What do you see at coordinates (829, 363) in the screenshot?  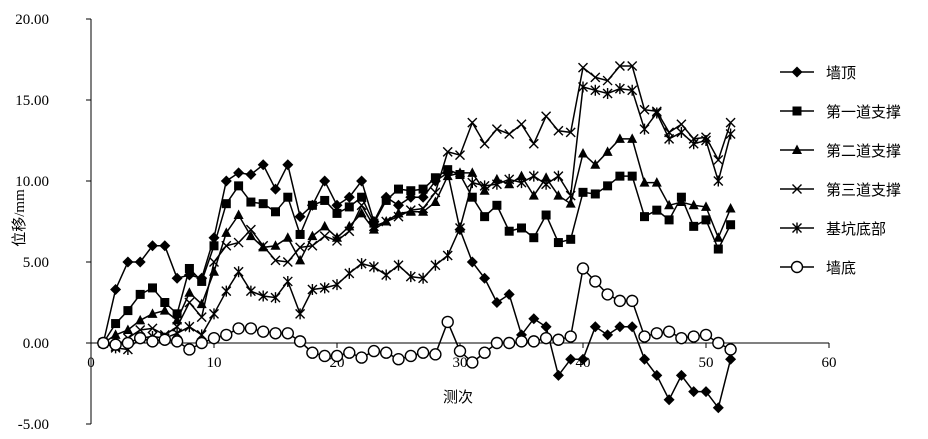 I see `x-tick-label: 60` at bounding box center [829, 363].